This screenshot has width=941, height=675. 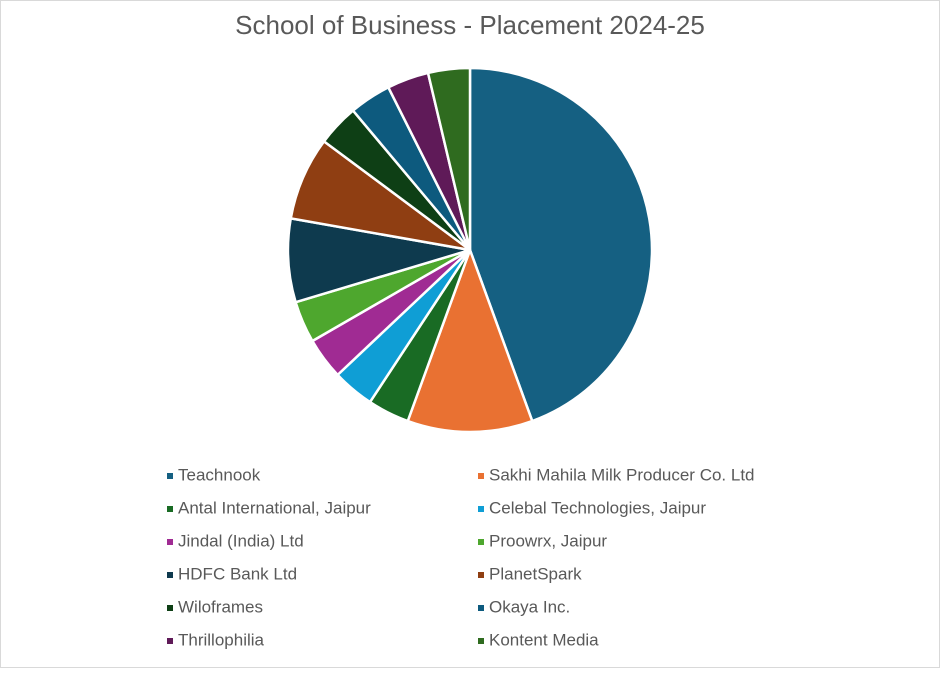 I want to click on legend-label: PlanetSpark, so click(x=535, y=573).